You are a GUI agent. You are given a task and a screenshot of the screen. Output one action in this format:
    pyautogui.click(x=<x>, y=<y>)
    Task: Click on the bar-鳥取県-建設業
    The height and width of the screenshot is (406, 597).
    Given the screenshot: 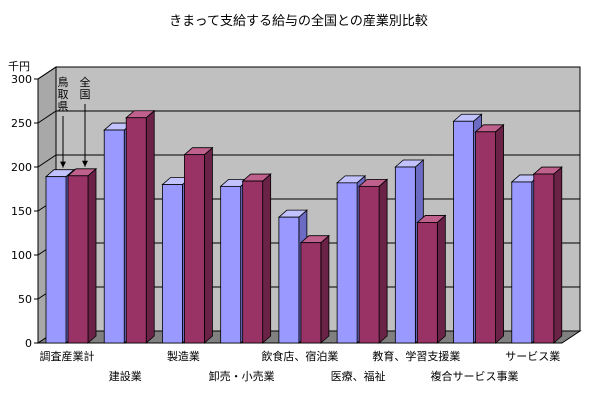 What is the action you would take?
    pyautogui.click(x=114, y=236)
    